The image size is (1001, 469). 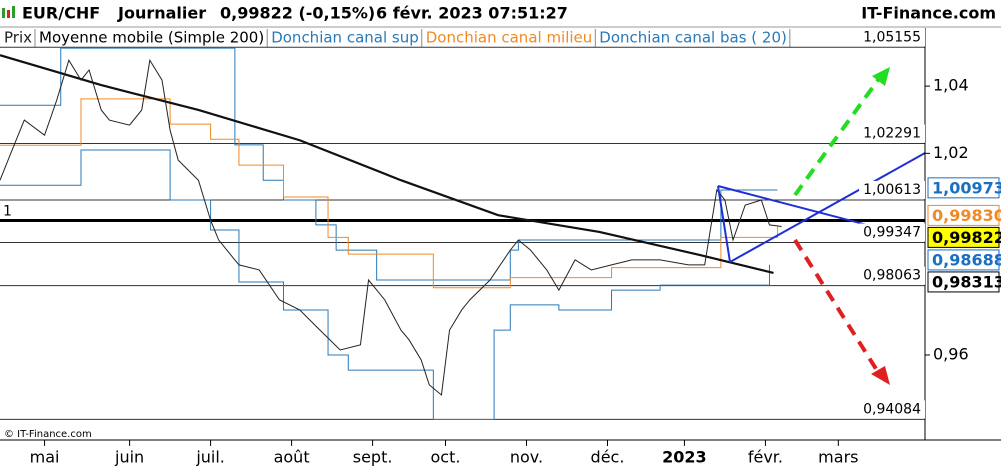 What do you see at coordinates (880, 375) in the screenshot?
I see `arrow-down-head` at bounding box center [880, 375].